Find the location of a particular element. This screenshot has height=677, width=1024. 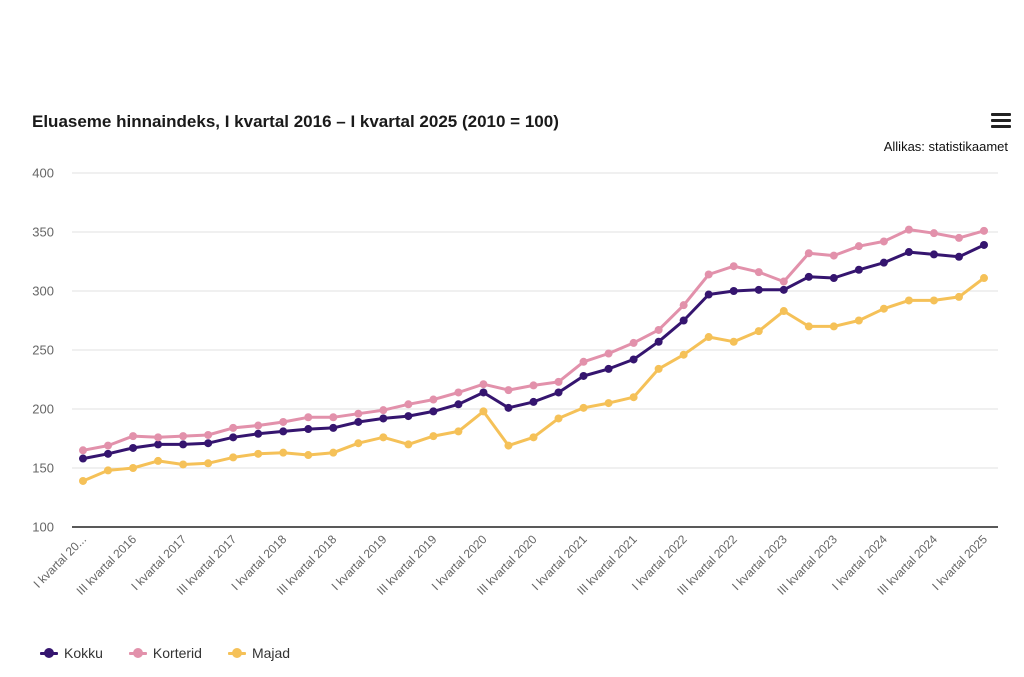

legend-item-kokku: Kokku is located at coordinates (71, 653).